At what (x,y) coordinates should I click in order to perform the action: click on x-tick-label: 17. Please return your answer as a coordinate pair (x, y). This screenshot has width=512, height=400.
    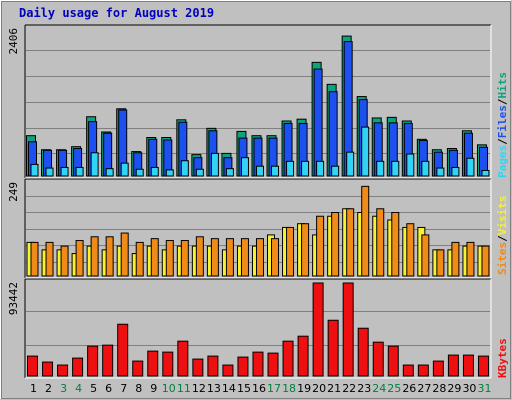
    Looking at the image, I should click on (274, 388).